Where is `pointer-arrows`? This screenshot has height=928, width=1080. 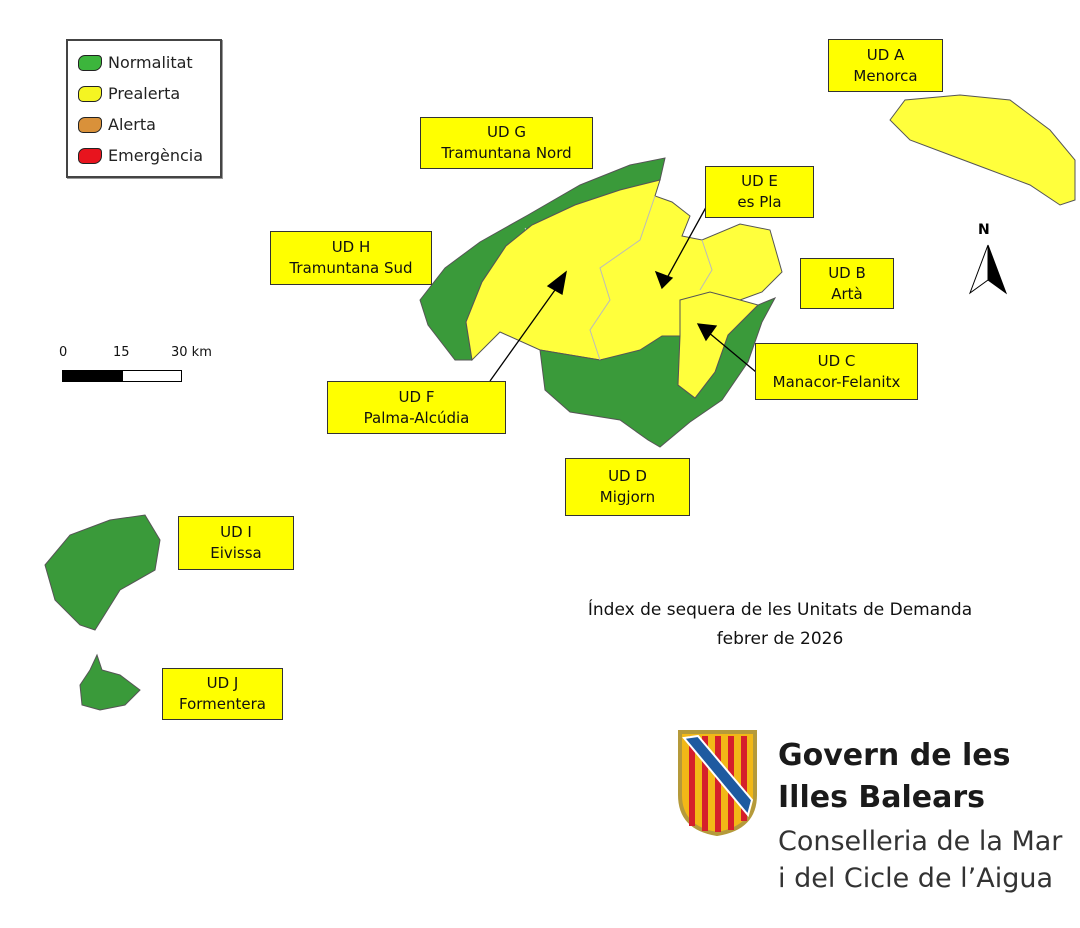 pointer-arrows is located at coordinates (623, 290).